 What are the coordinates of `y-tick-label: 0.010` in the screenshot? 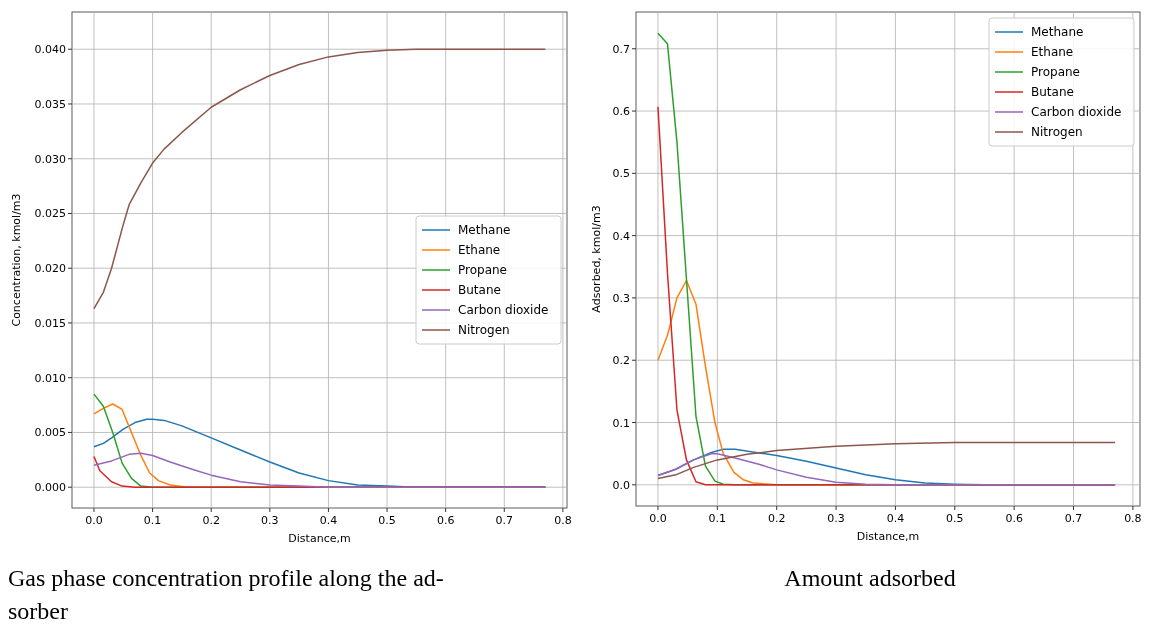 It's located at (50, 378).